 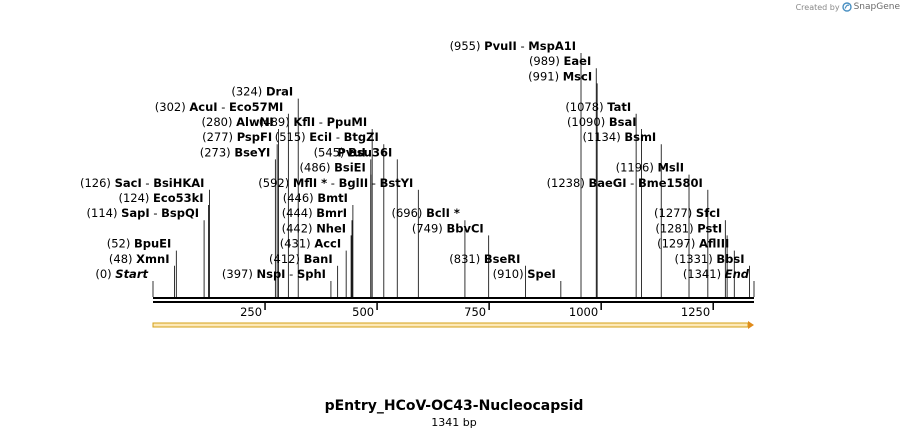 What do you see at coordinates (292, 137) in the screenshot?
I see `site-position: (515)` at bounding box center [292, 137].